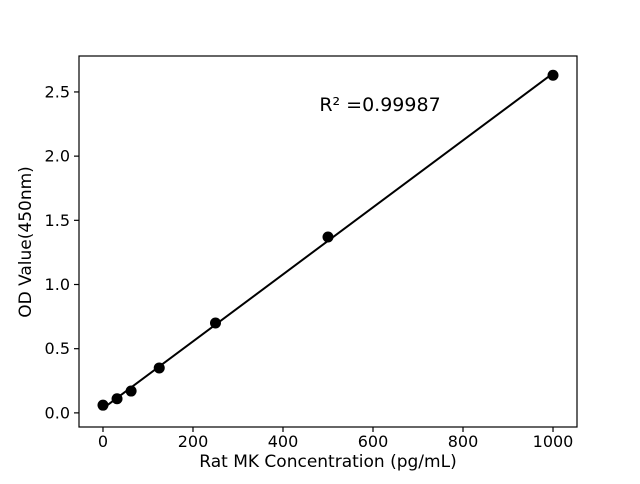  What do you see at coordinates (57, 156) in the screenshot?
I see `y-axis-tick-label: 2.0` at bounding box center [57, 156].